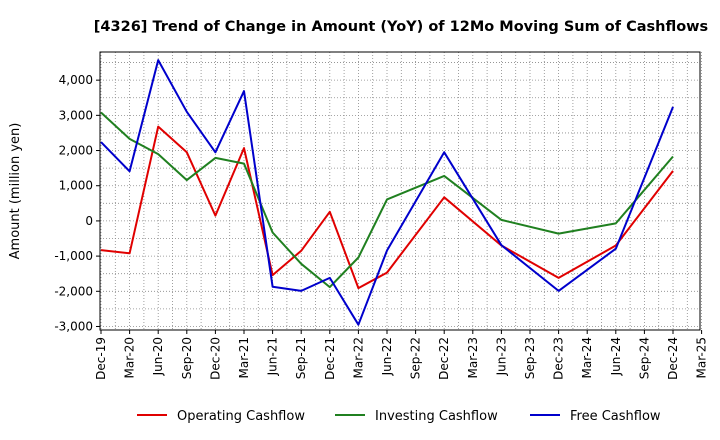  I want to click on x-tick-label: Dec-20, so click(215, 358).